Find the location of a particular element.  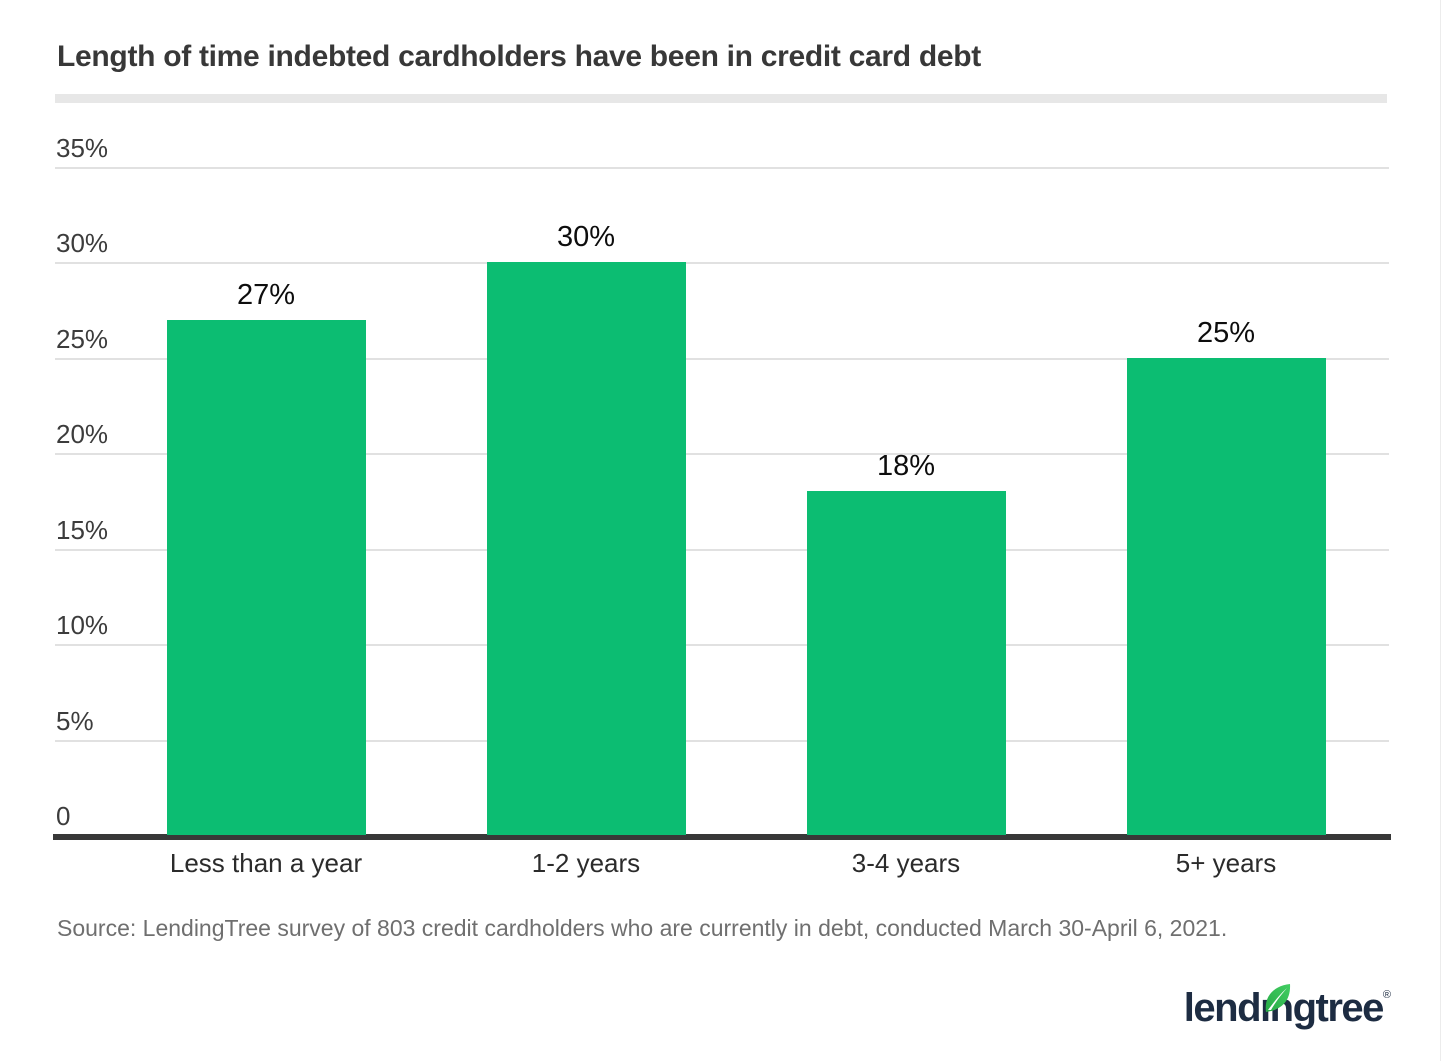

y-tick-label: 20% is located at coordinates (82, 434).